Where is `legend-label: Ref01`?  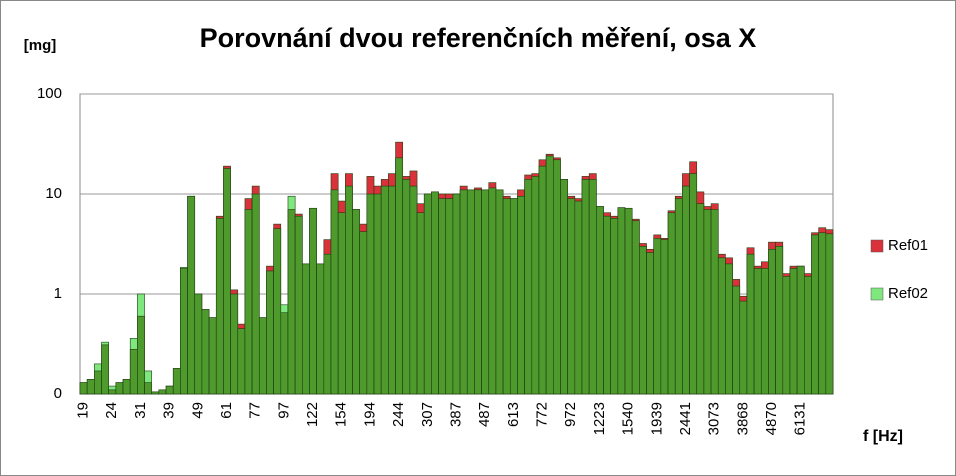 legend-label: Ref01 is located at coordinates (908, 245).